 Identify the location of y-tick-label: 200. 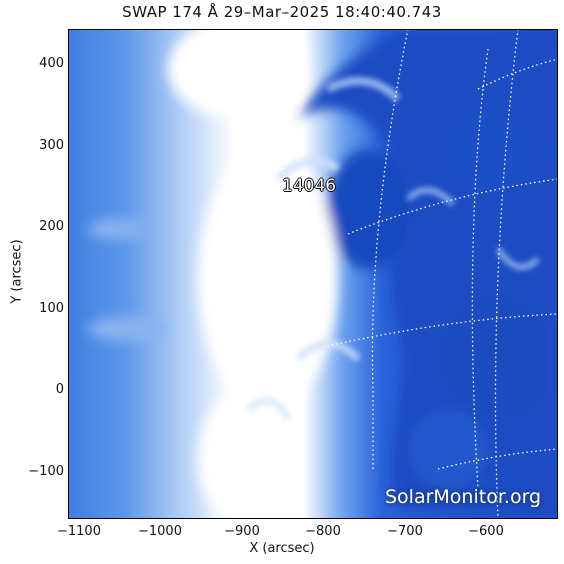
(51, 226).